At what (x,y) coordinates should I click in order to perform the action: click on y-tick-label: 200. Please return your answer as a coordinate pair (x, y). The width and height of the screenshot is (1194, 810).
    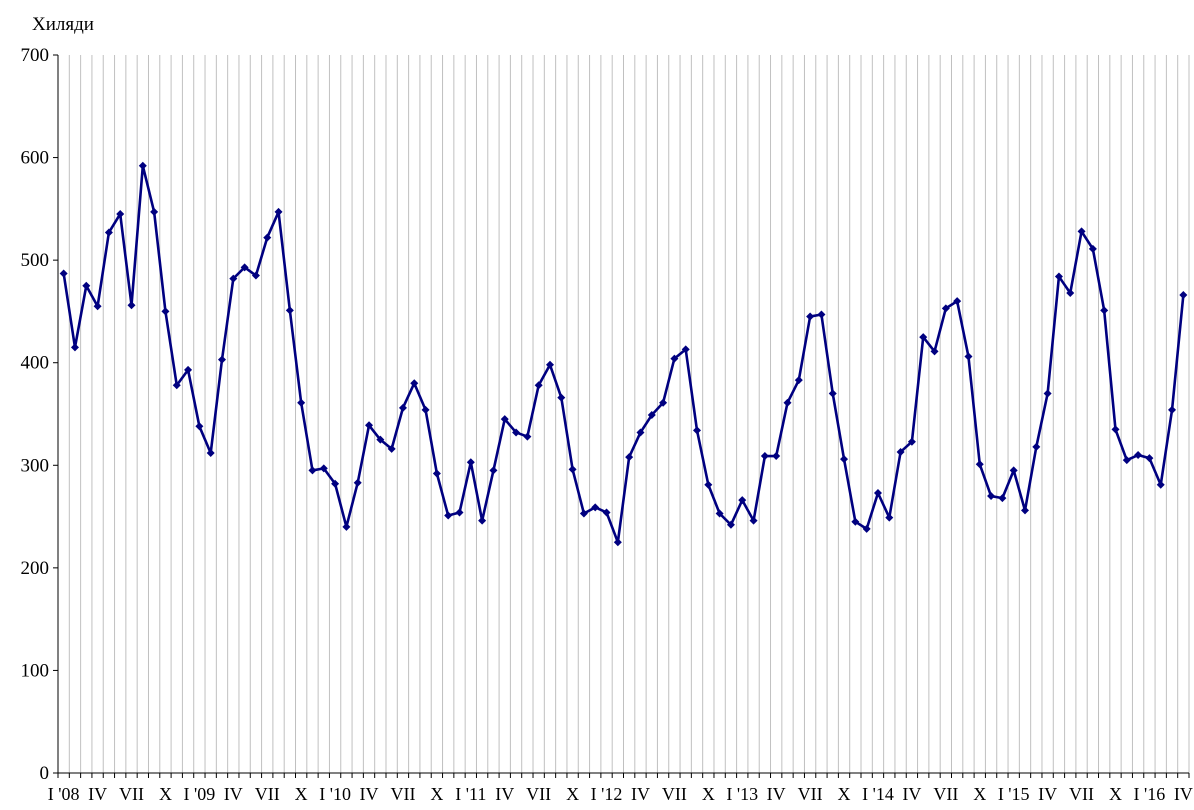
    Looking at the image, I should click on (35, 568).